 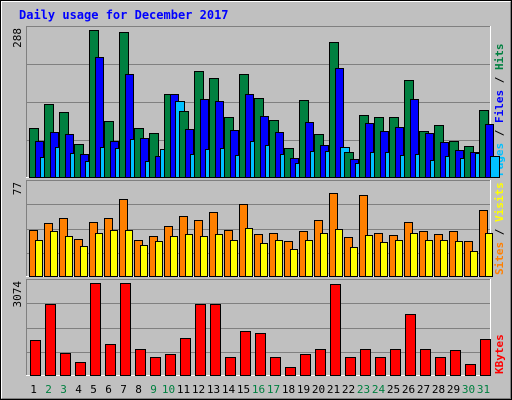 I want to click on x-tick-label: 6, so click(x=108, y=389).